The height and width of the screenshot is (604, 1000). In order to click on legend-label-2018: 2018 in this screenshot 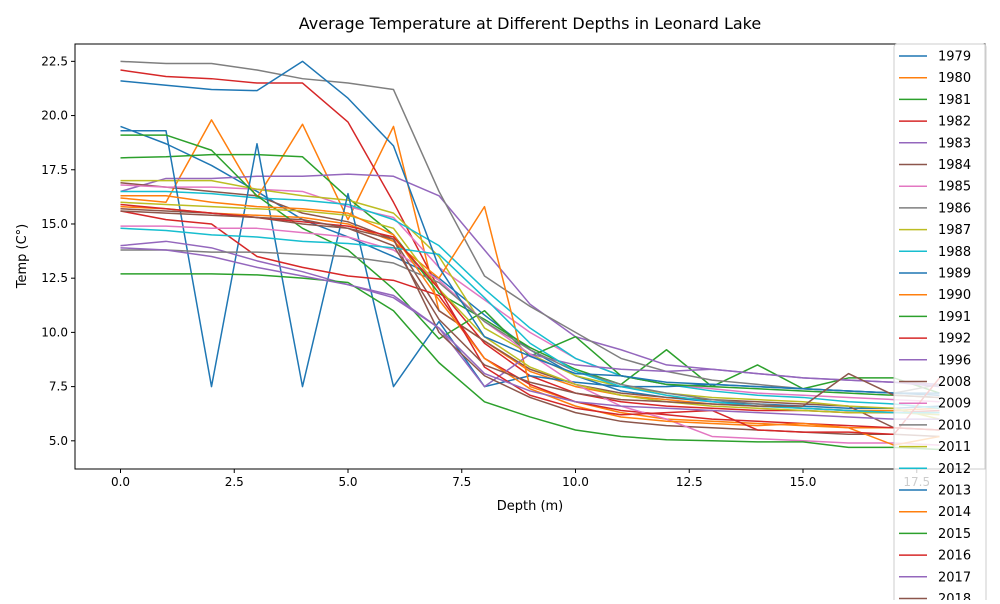, I will do `click(954, 596)`.